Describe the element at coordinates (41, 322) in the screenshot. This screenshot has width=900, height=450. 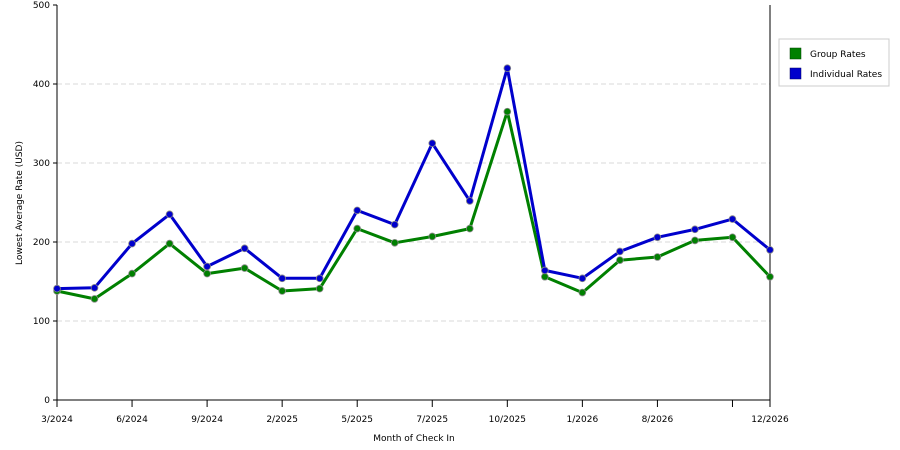
I see `y-tick-label: 100` at that location.